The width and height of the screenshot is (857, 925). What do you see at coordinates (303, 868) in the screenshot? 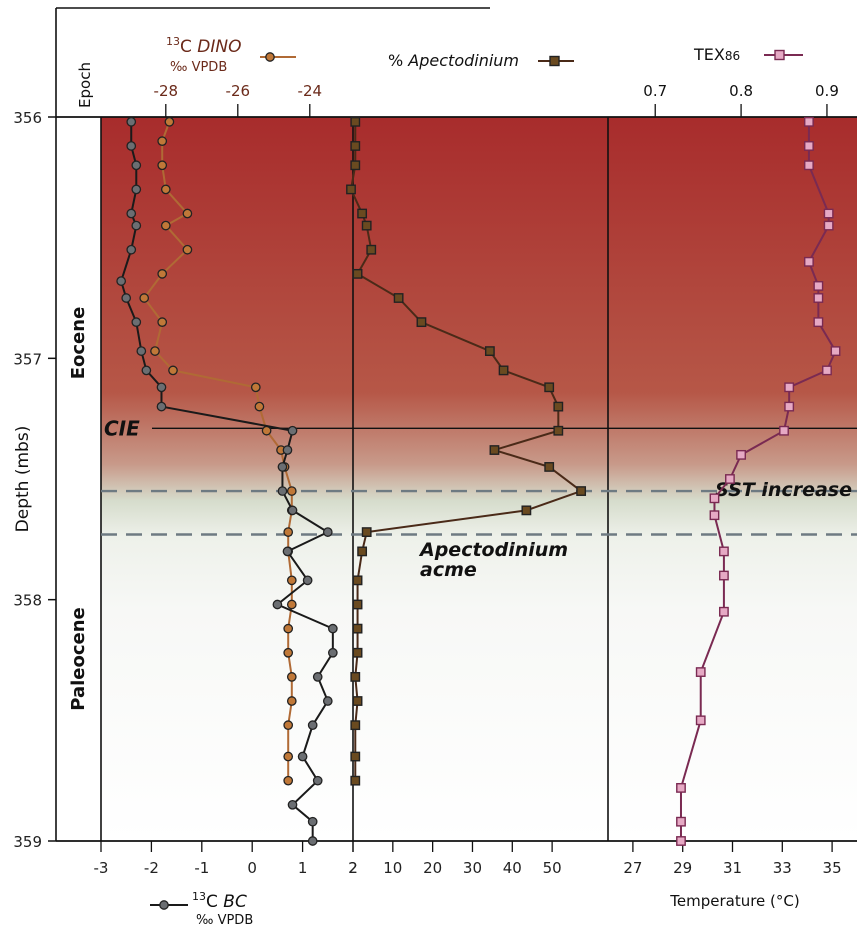
I see `bc-bottom-tick-label: 1` at bounding box center [303, 868].